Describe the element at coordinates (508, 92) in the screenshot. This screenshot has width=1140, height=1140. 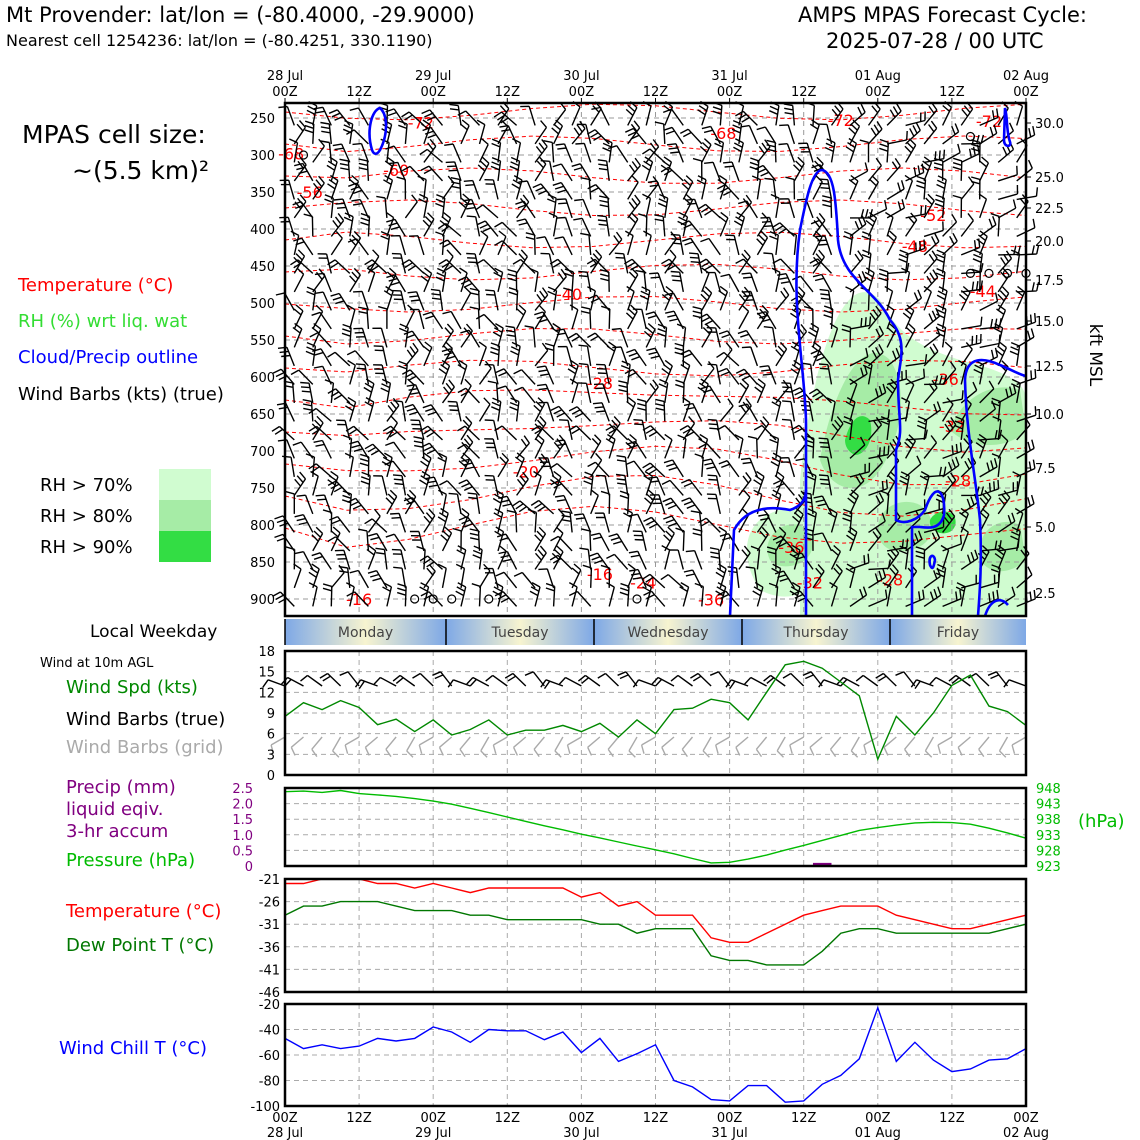
I see `top-time-label: 12Z` at that location.